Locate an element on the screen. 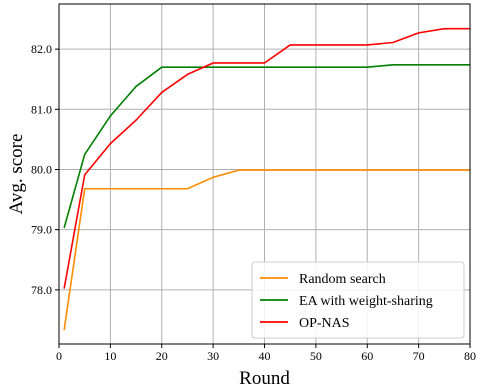 The height and width of the screenshot is (387, 477). y-tick-label: 78.0 is located at coordinates (41, 290).